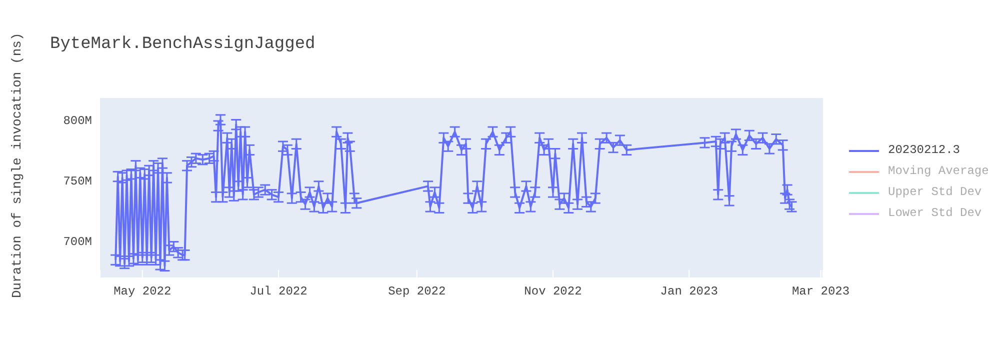 The height and width of the screenshot is (350, 1000). I want to click on x-tick-label: Sep 2022, so click(417, 291).